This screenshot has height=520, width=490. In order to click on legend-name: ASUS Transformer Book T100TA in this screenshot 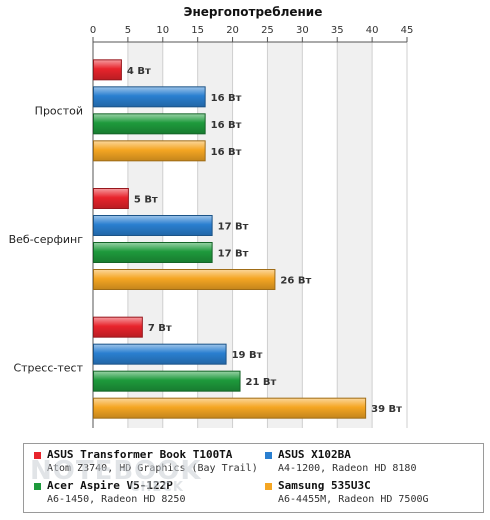, I will do `click(140, 454)`.